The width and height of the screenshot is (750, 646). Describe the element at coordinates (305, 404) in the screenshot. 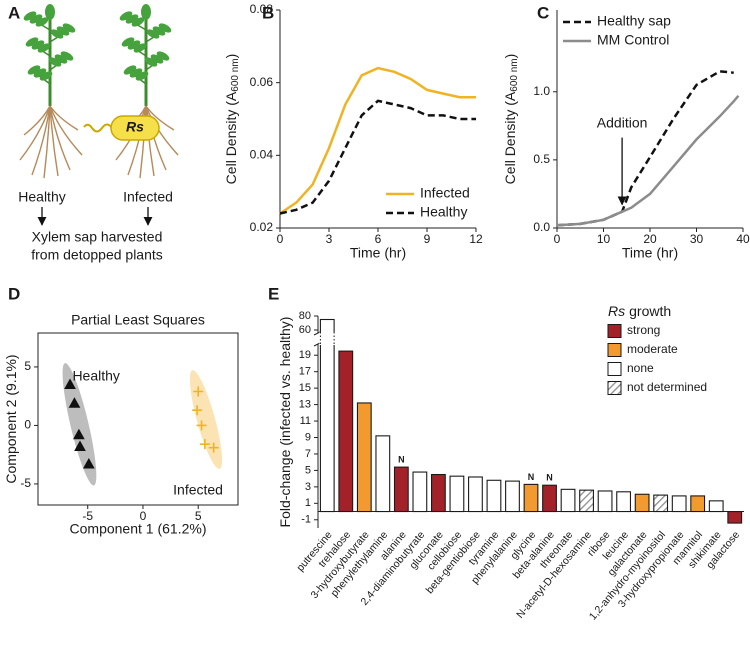

I see `y-tick-label: 13` at that location.